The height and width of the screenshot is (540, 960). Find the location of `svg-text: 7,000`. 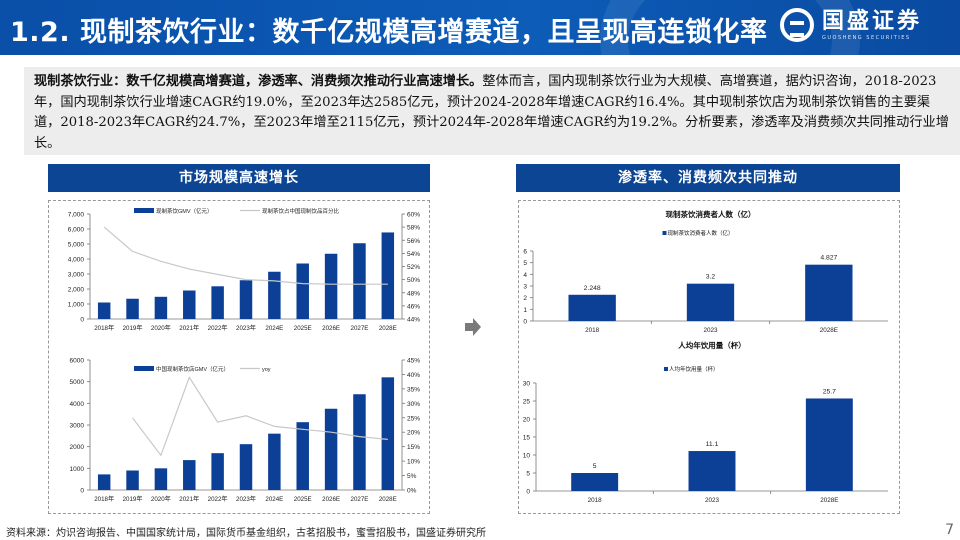

svg-text: 7,000 is located at coordinates (76, 215).